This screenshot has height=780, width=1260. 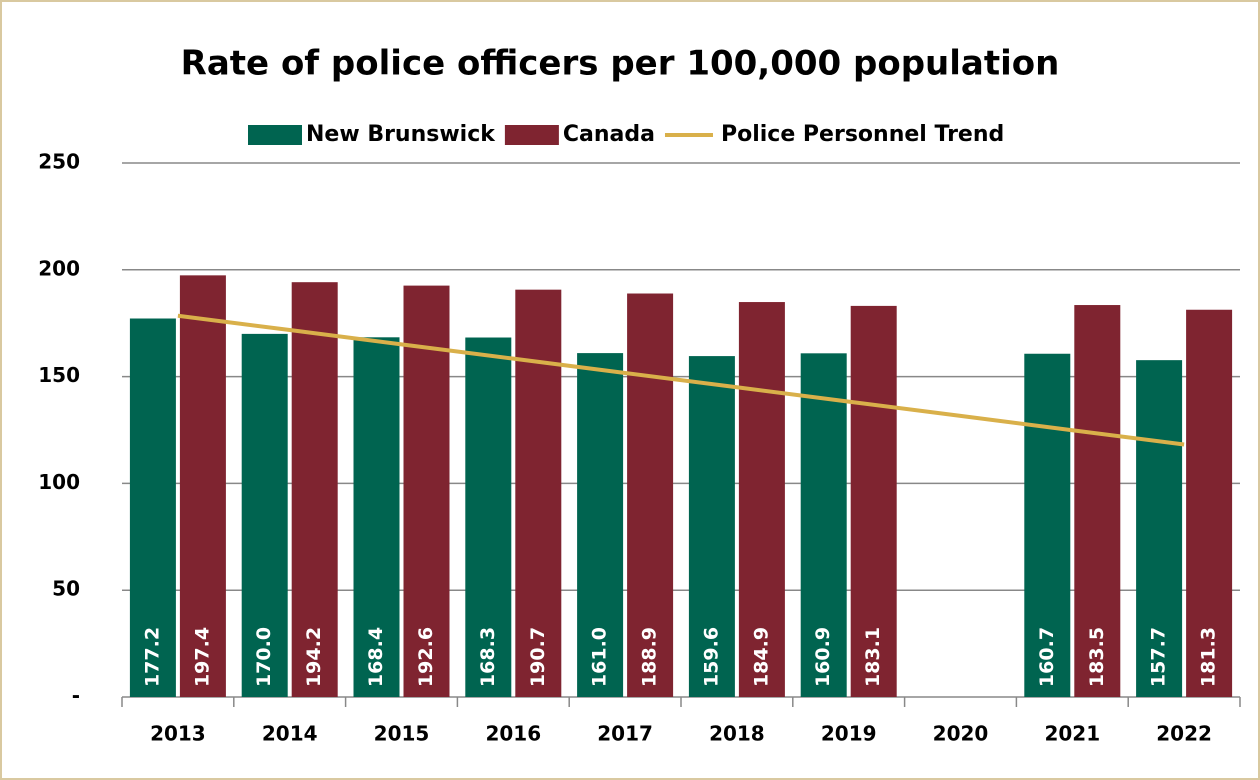 What do you see at coordinates (1047, 657) in the screenshot?
I see `data-label: 160.7` at bounding box center [1047, 657].